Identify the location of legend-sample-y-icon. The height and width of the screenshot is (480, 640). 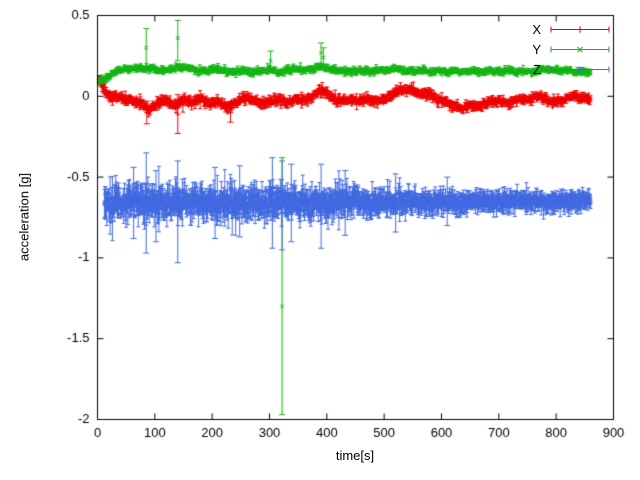
(580, 49).